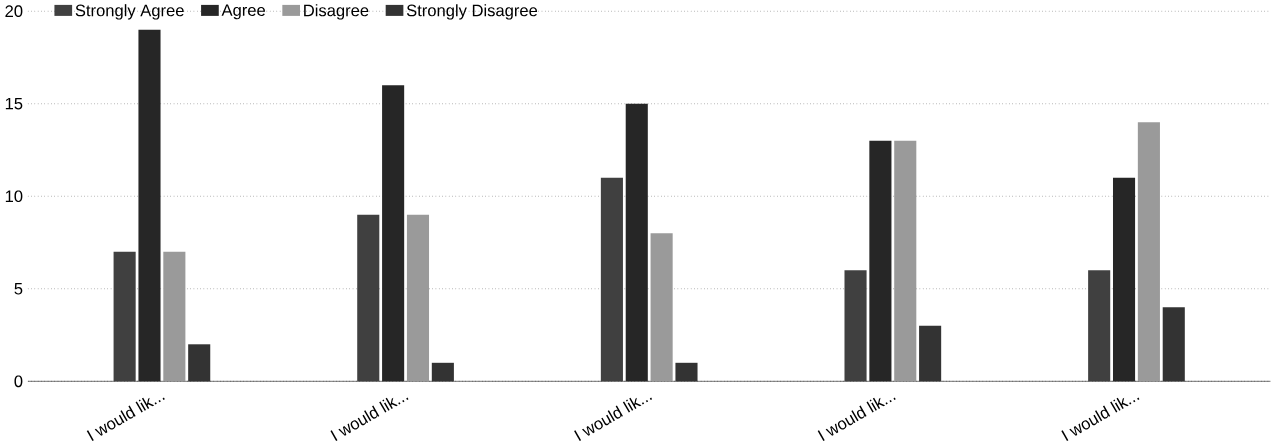  Describe the element at coordinates (18, 381) in the screenshot. I see `y-tick-label: 0` at that location.